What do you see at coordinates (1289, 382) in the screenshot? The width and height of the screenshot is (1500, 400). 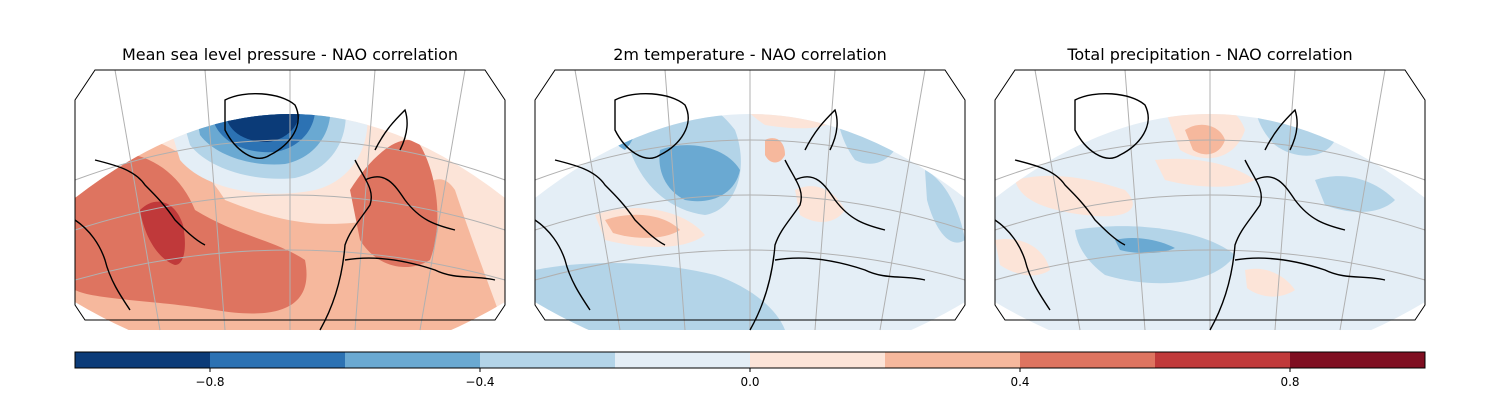 I see `colorbar-tick-label-4: 0.8` at bounding box center [1289, 382].